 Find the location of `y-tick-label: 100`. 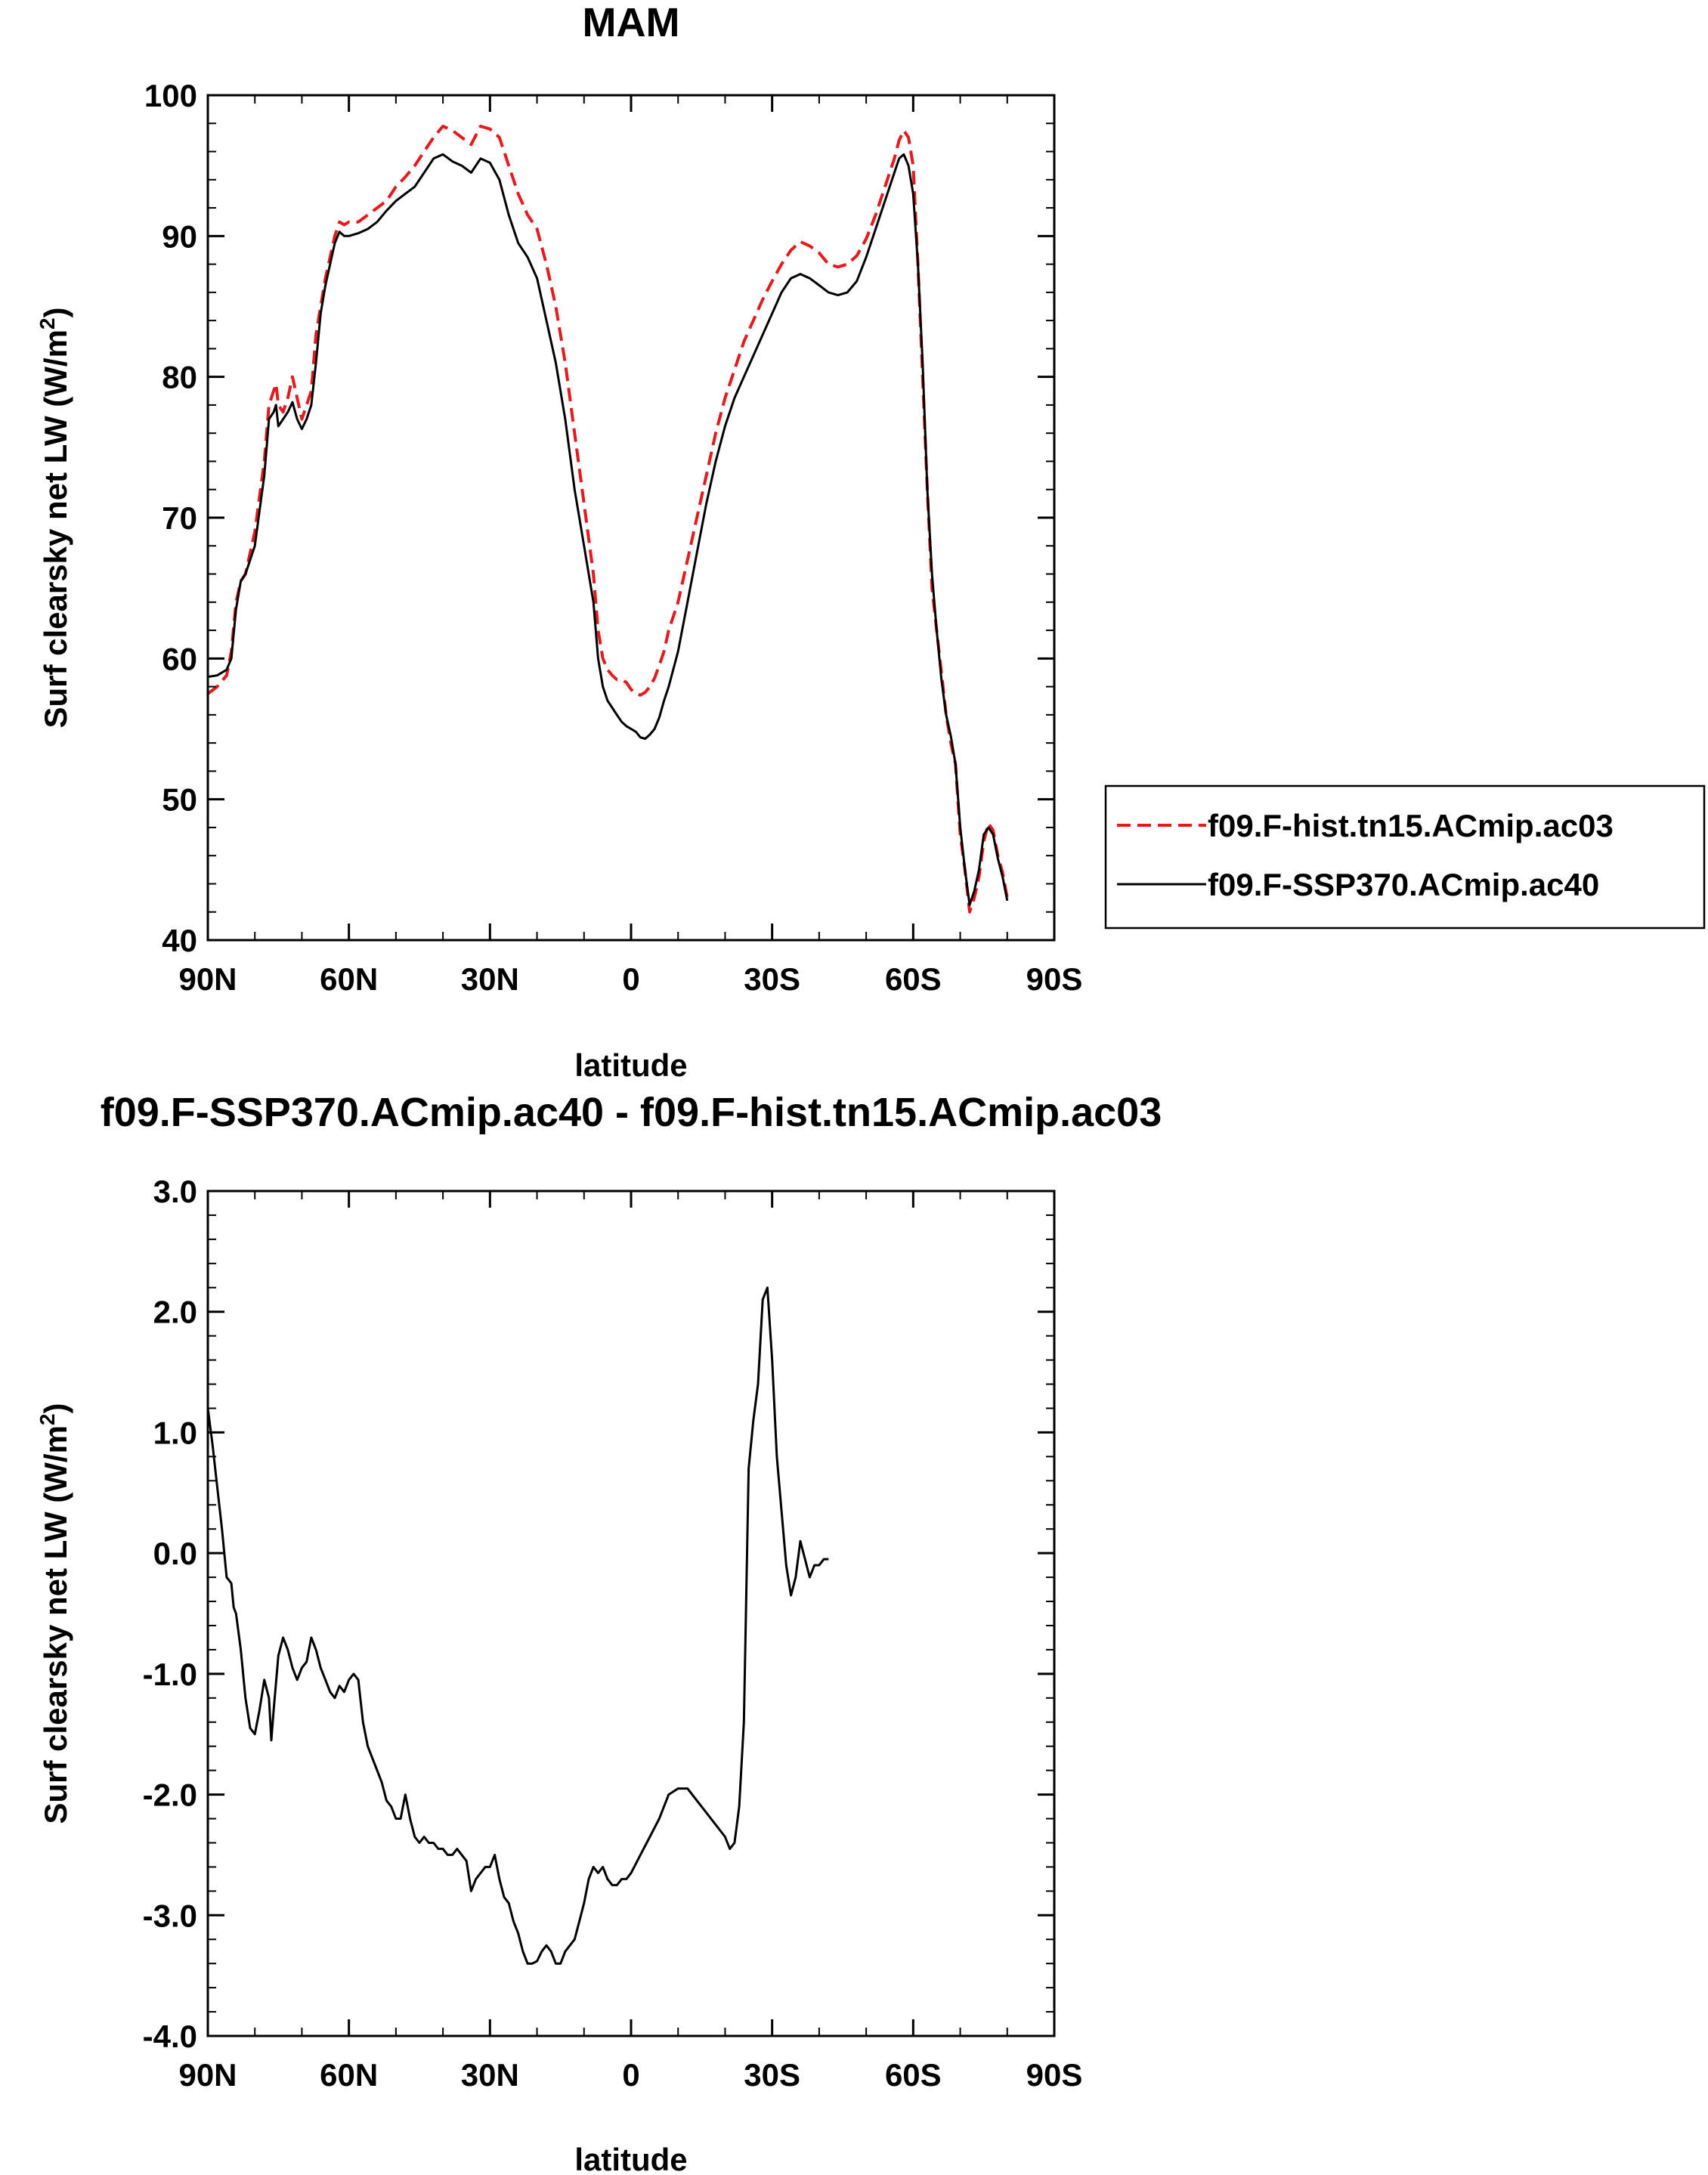

y-tick-label: 100 is located at coordinates (170, 96).